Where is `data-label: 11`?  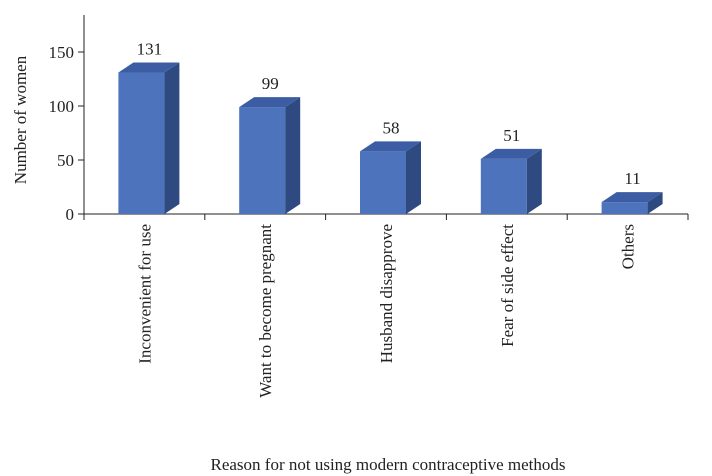 data-label: 11 is located at coordinates (632, 178).